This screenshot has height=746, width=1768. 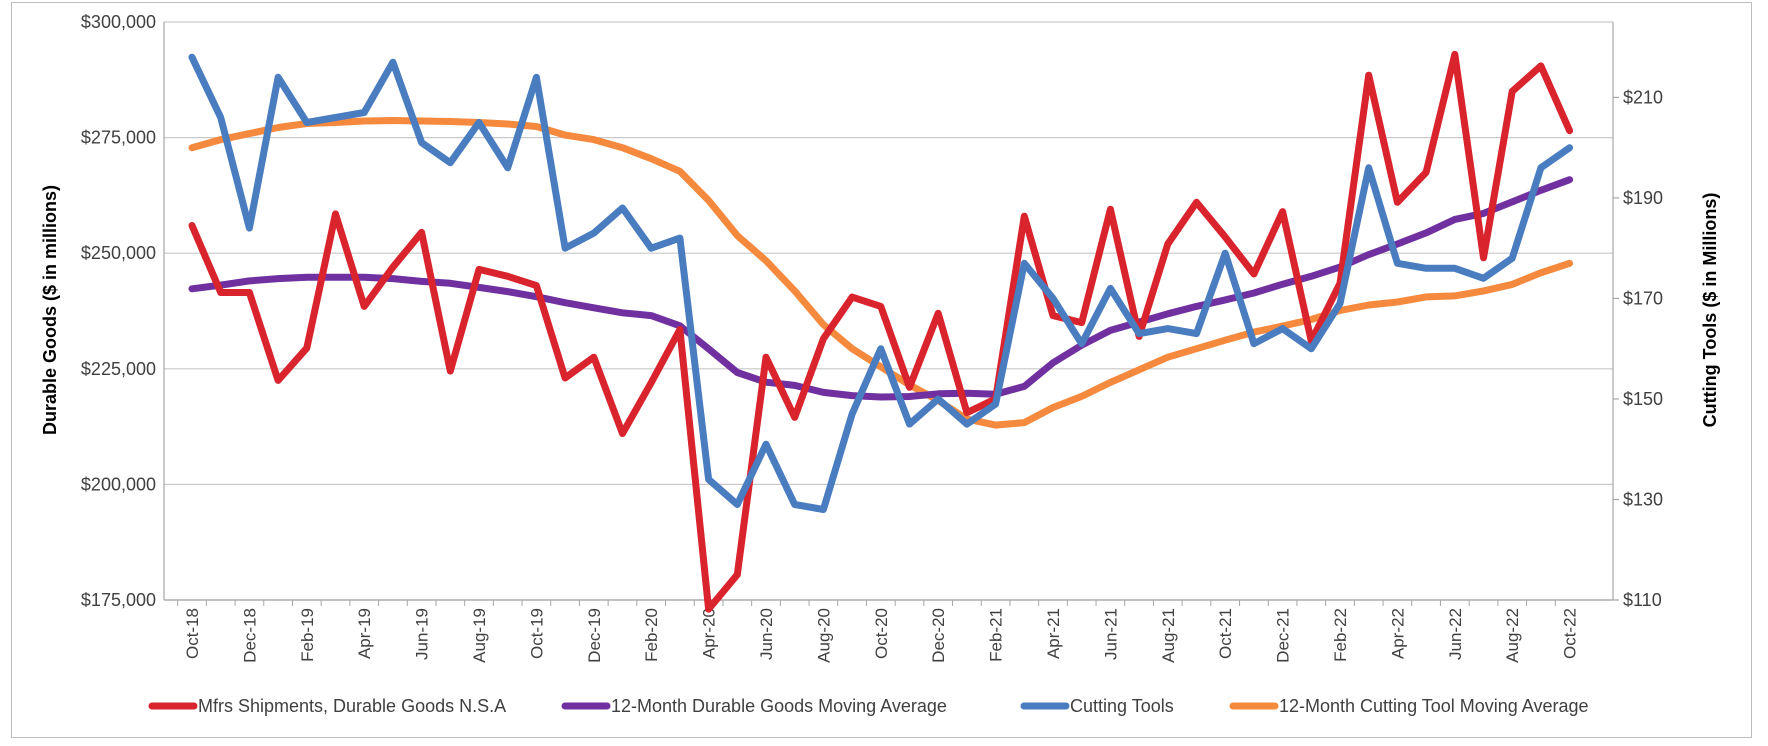 What do you see at coordinates (651, 635) in the screenshot?
I see `x-tick-label: Feb-20` at bounding box center [651, 635].